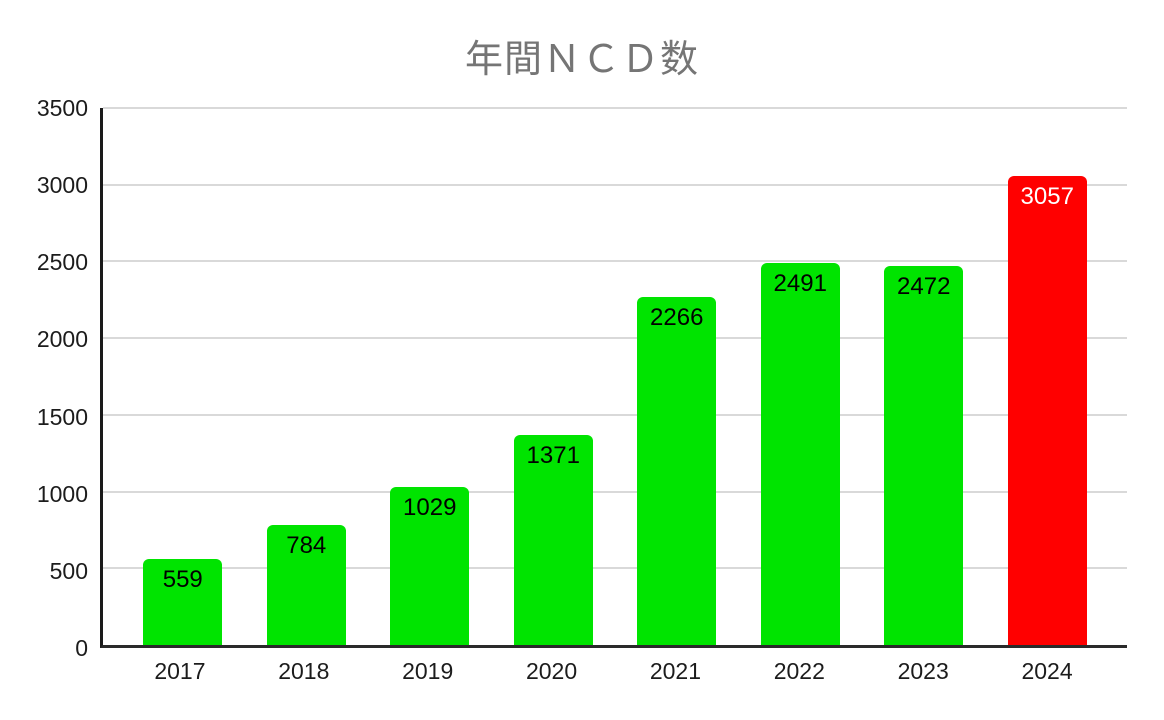 The height and width of the screenshot is (720, 1164). What do you see at coordinates (304, 671) in the screenshot?
I see `x-tick-label: 2018` at bounding box center [304, 671].